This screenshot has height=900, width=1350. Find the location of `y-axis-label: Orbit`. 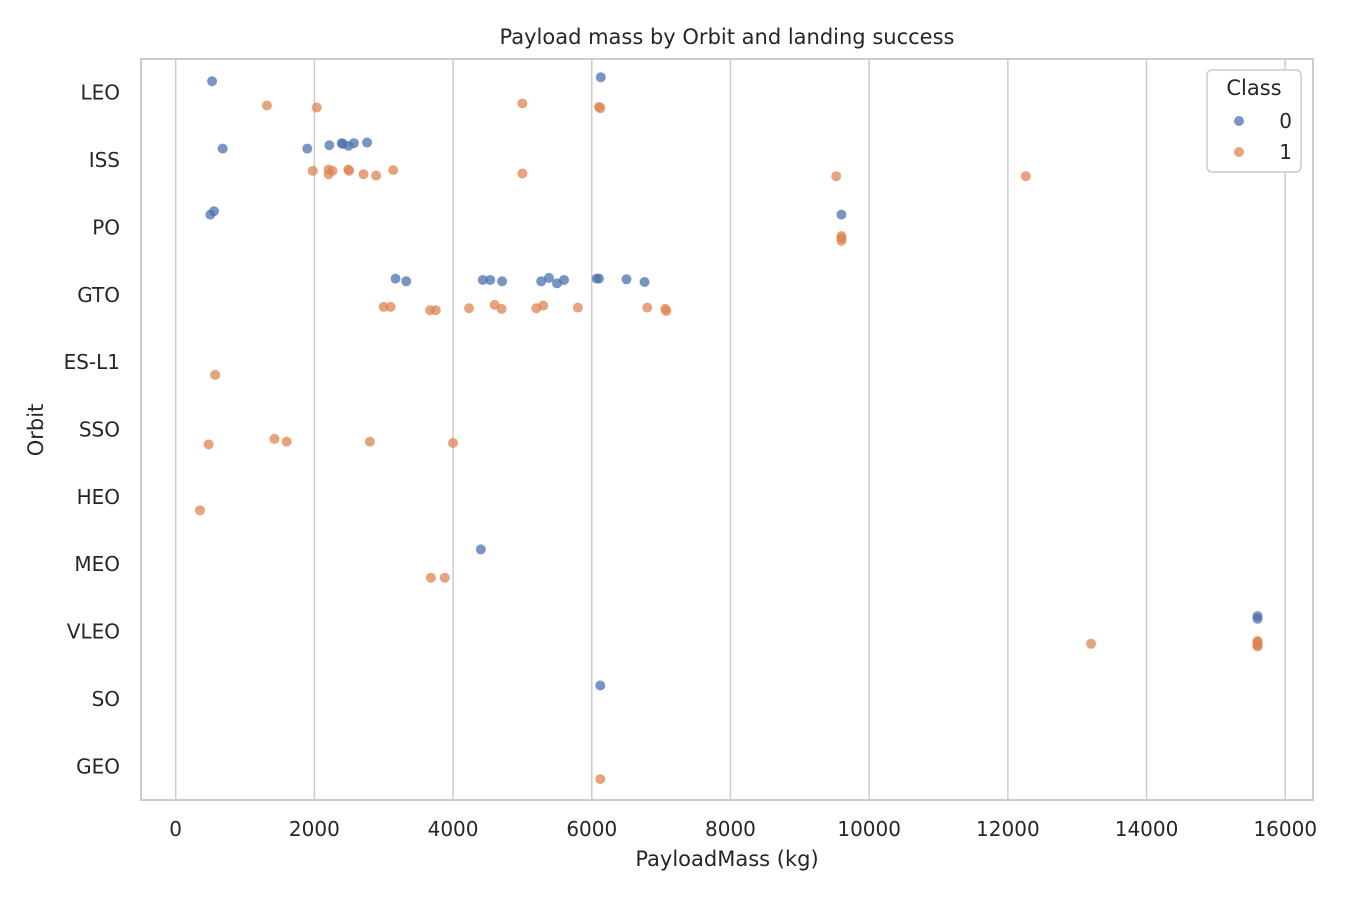

y-axis-label: Orbit is located at coordinates (36, 430).